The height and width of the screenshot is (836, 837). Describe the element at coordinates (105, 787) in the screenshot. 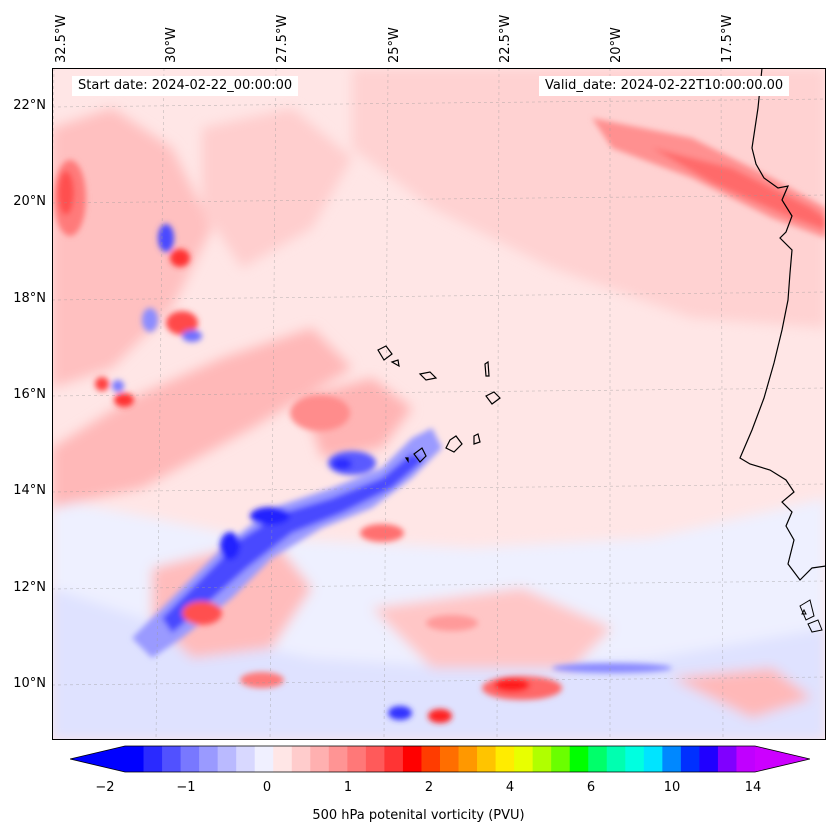

I see `colorbar-tick: −2` at that location.